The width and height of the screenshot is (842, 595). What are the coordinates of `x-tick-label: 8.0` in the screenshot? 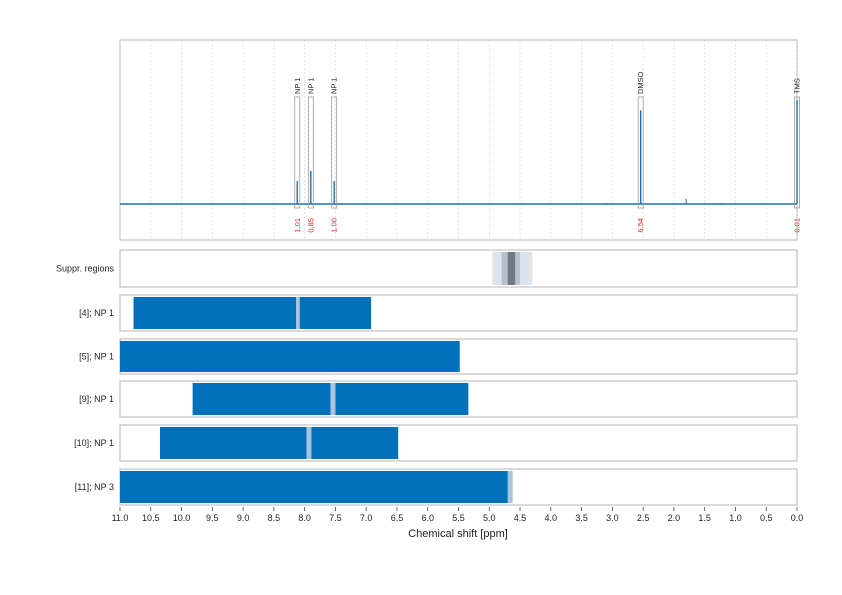 It's located at (304, 518).